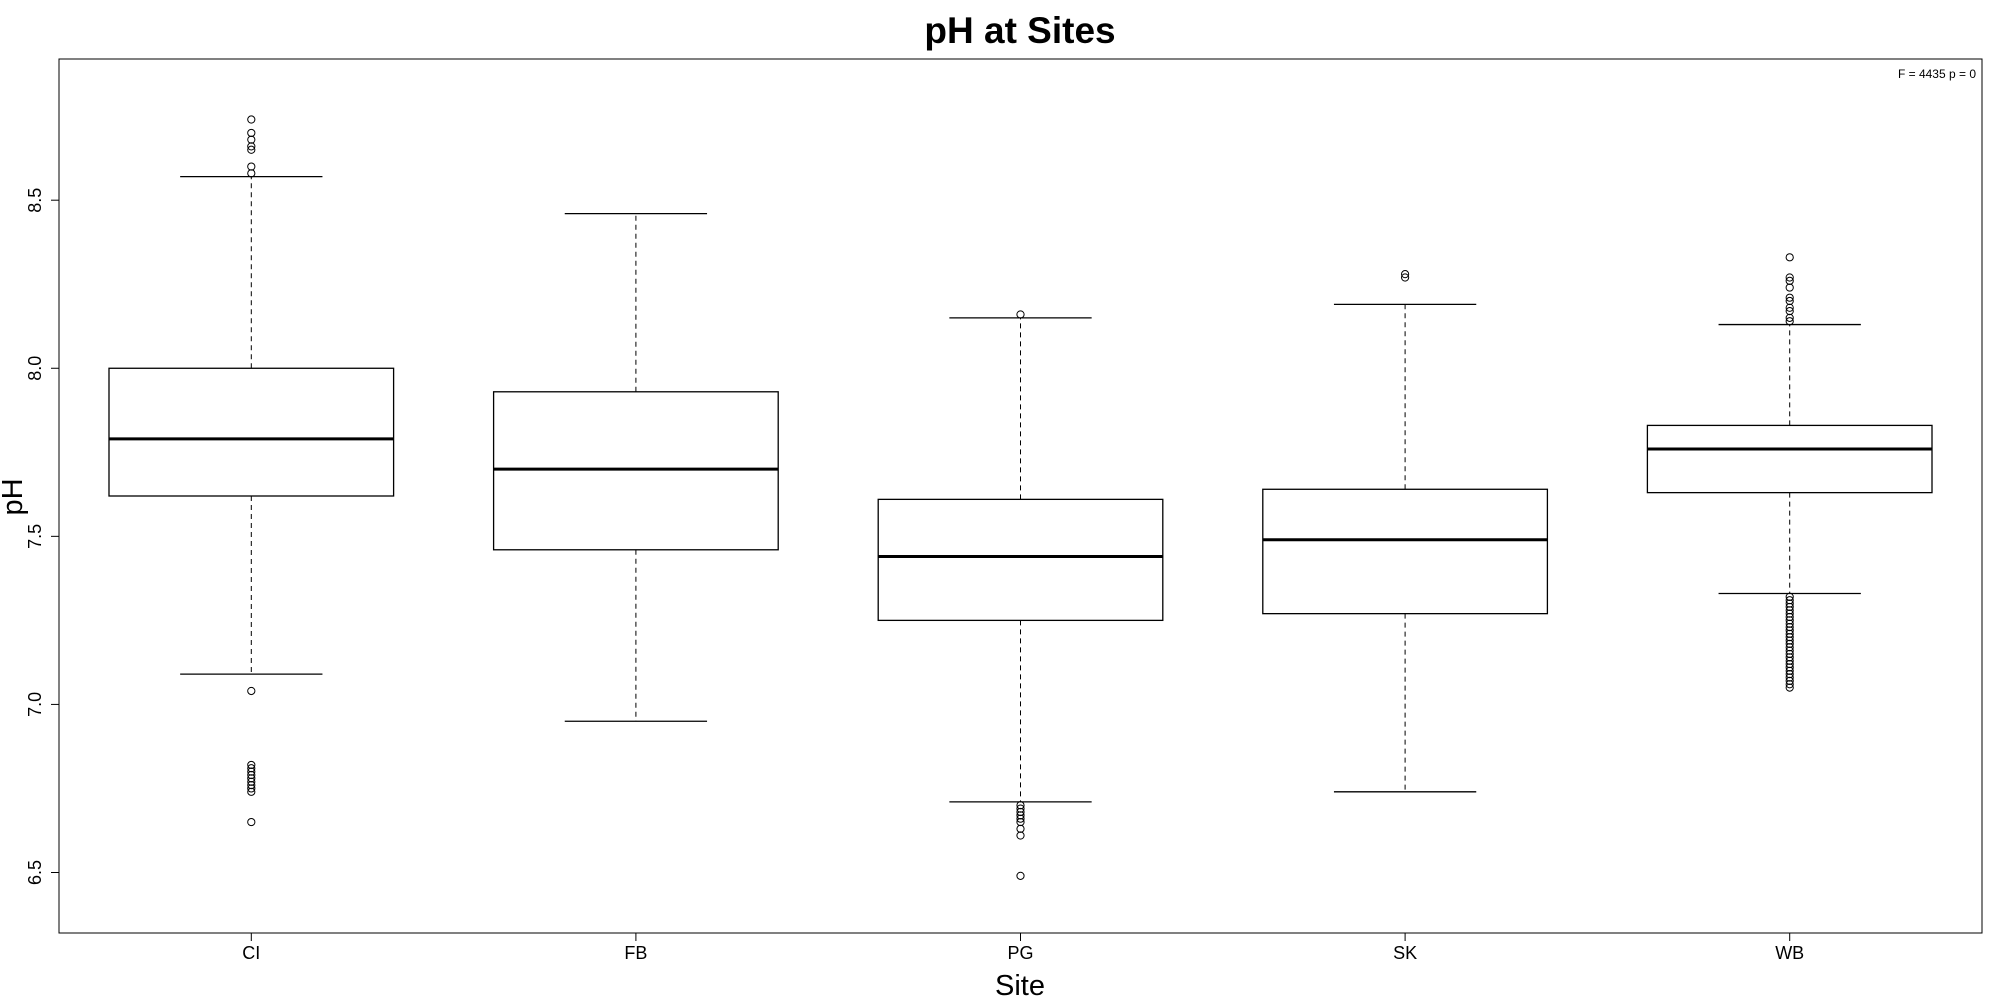 This screenshot has height=1000, width=2000. What do you see at coordinates (251, 432) in the screenshot?
I see `box-ci` at bounding box center [251, 432].